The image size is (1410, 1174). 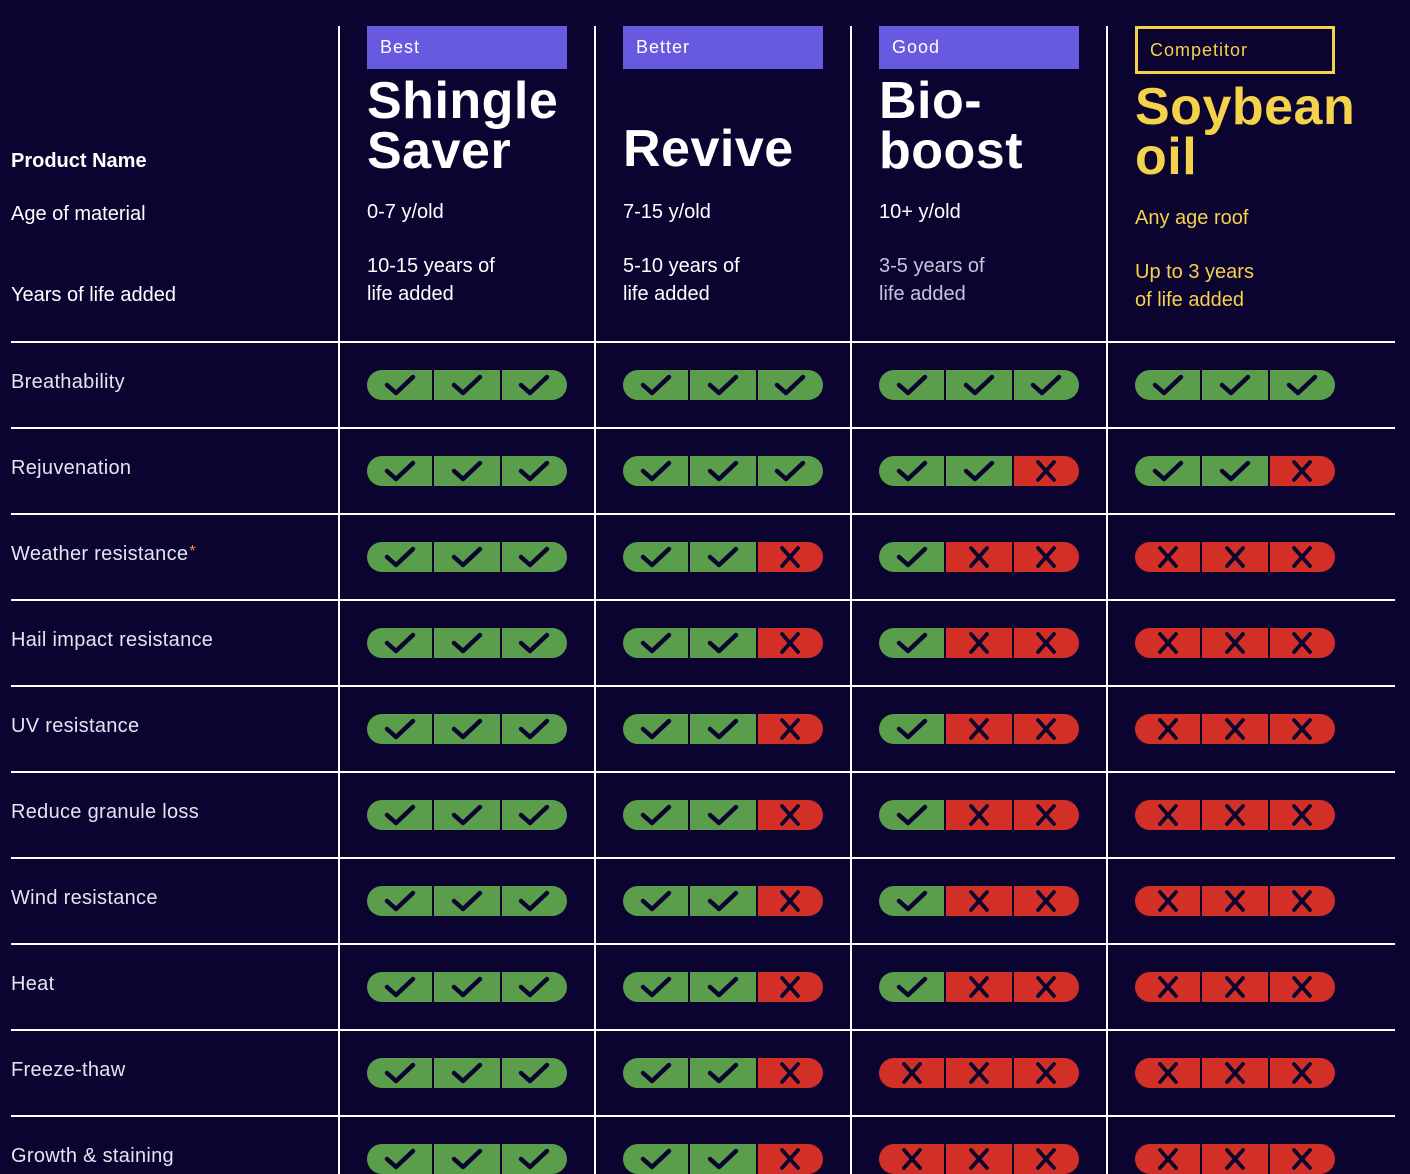 I want to click on row-label-text: Freeze-thaw, so click(x=68, y=1070).